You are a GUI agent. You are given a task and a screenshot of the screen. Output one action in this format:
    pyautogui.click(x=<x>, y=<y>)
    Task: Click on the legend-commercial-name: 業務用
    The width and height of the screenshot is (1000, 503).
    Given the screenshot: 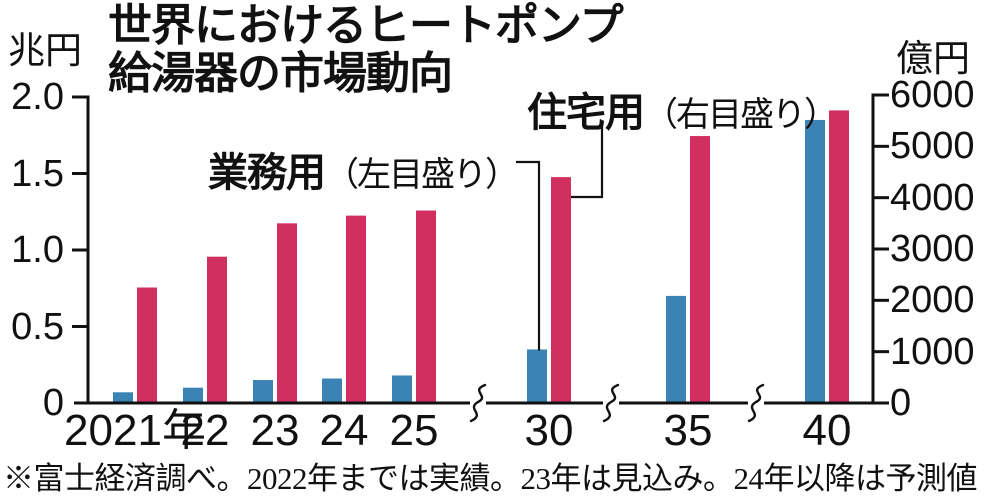 What is the action you would take?
    pyautogui.click(x=267, y=173)
    